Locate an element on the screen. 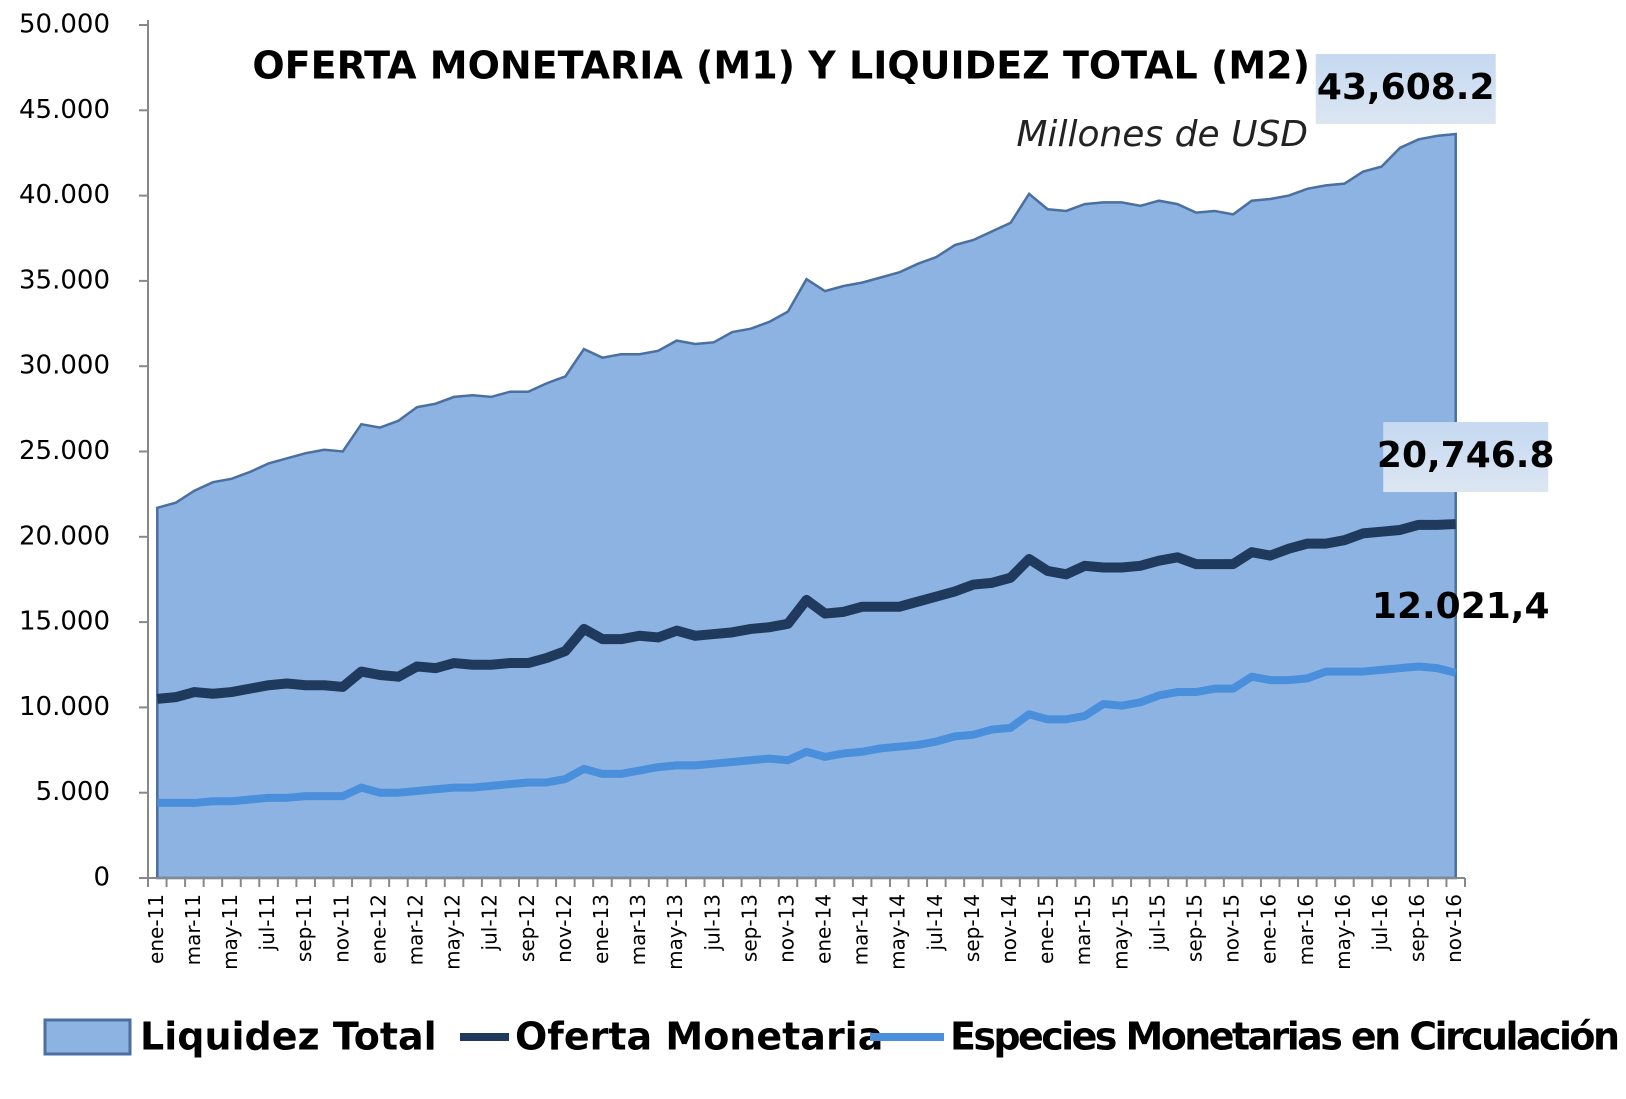  data-label: 20,746.8 is located at coordinates (1466, 455).